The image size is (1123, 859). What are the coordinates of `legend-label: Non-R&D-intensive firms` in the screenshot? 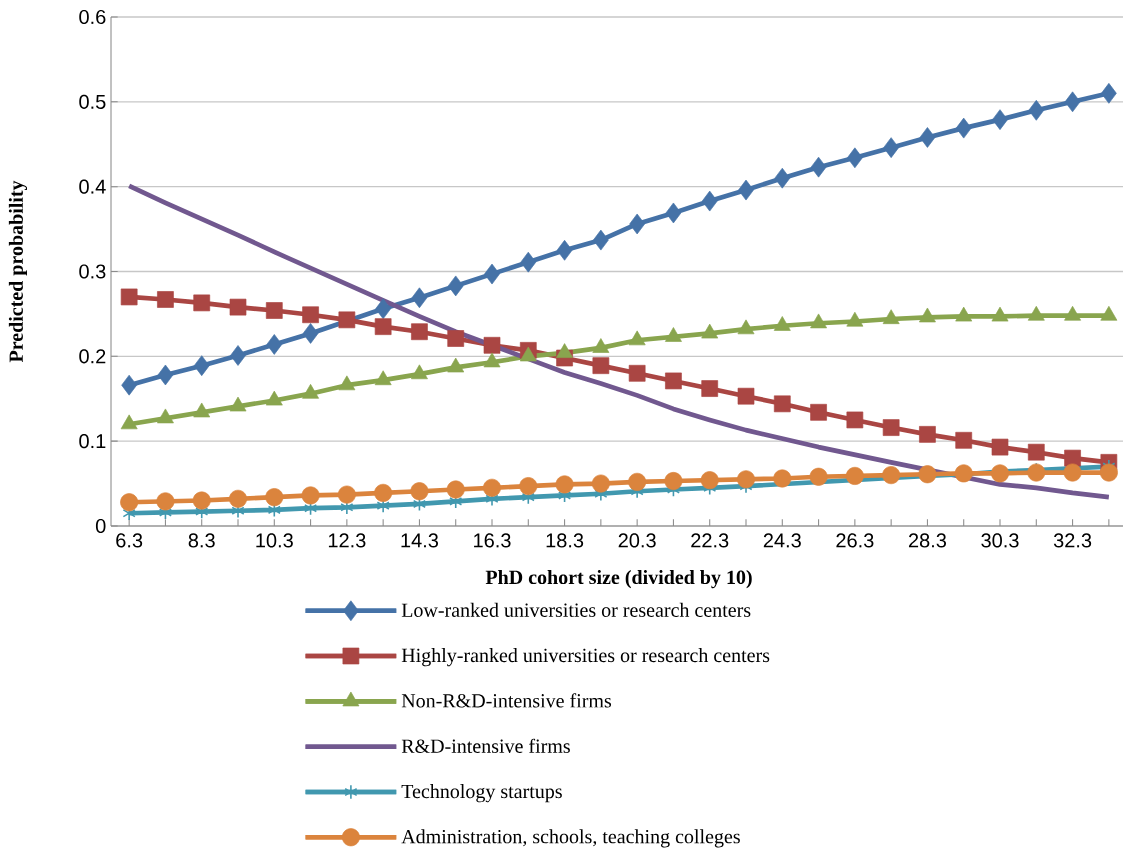 It's located at (506, 700).